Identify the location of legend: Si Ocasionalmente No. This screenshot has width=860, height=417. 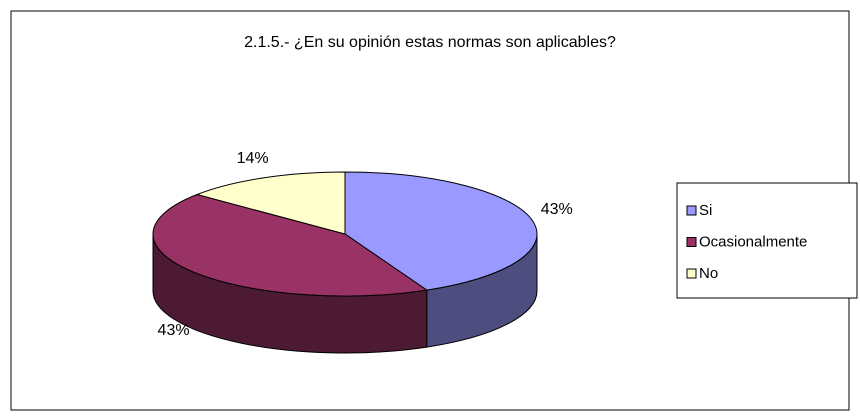
(746, 242).